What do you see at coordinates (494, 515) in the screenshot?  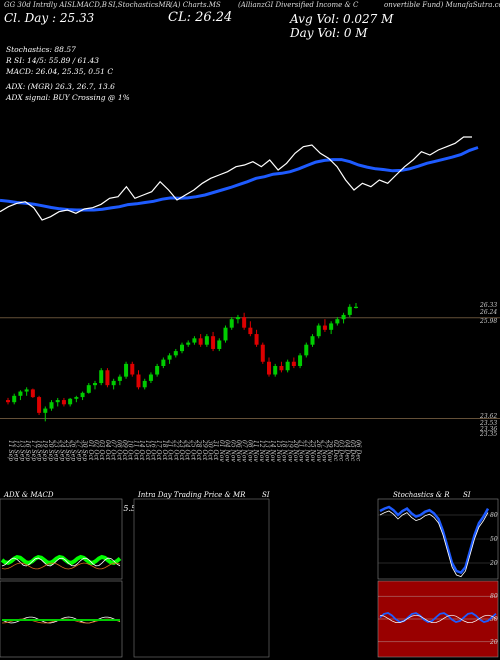 I see `stoch-level-label: 80` at bounding box center [494, 515].